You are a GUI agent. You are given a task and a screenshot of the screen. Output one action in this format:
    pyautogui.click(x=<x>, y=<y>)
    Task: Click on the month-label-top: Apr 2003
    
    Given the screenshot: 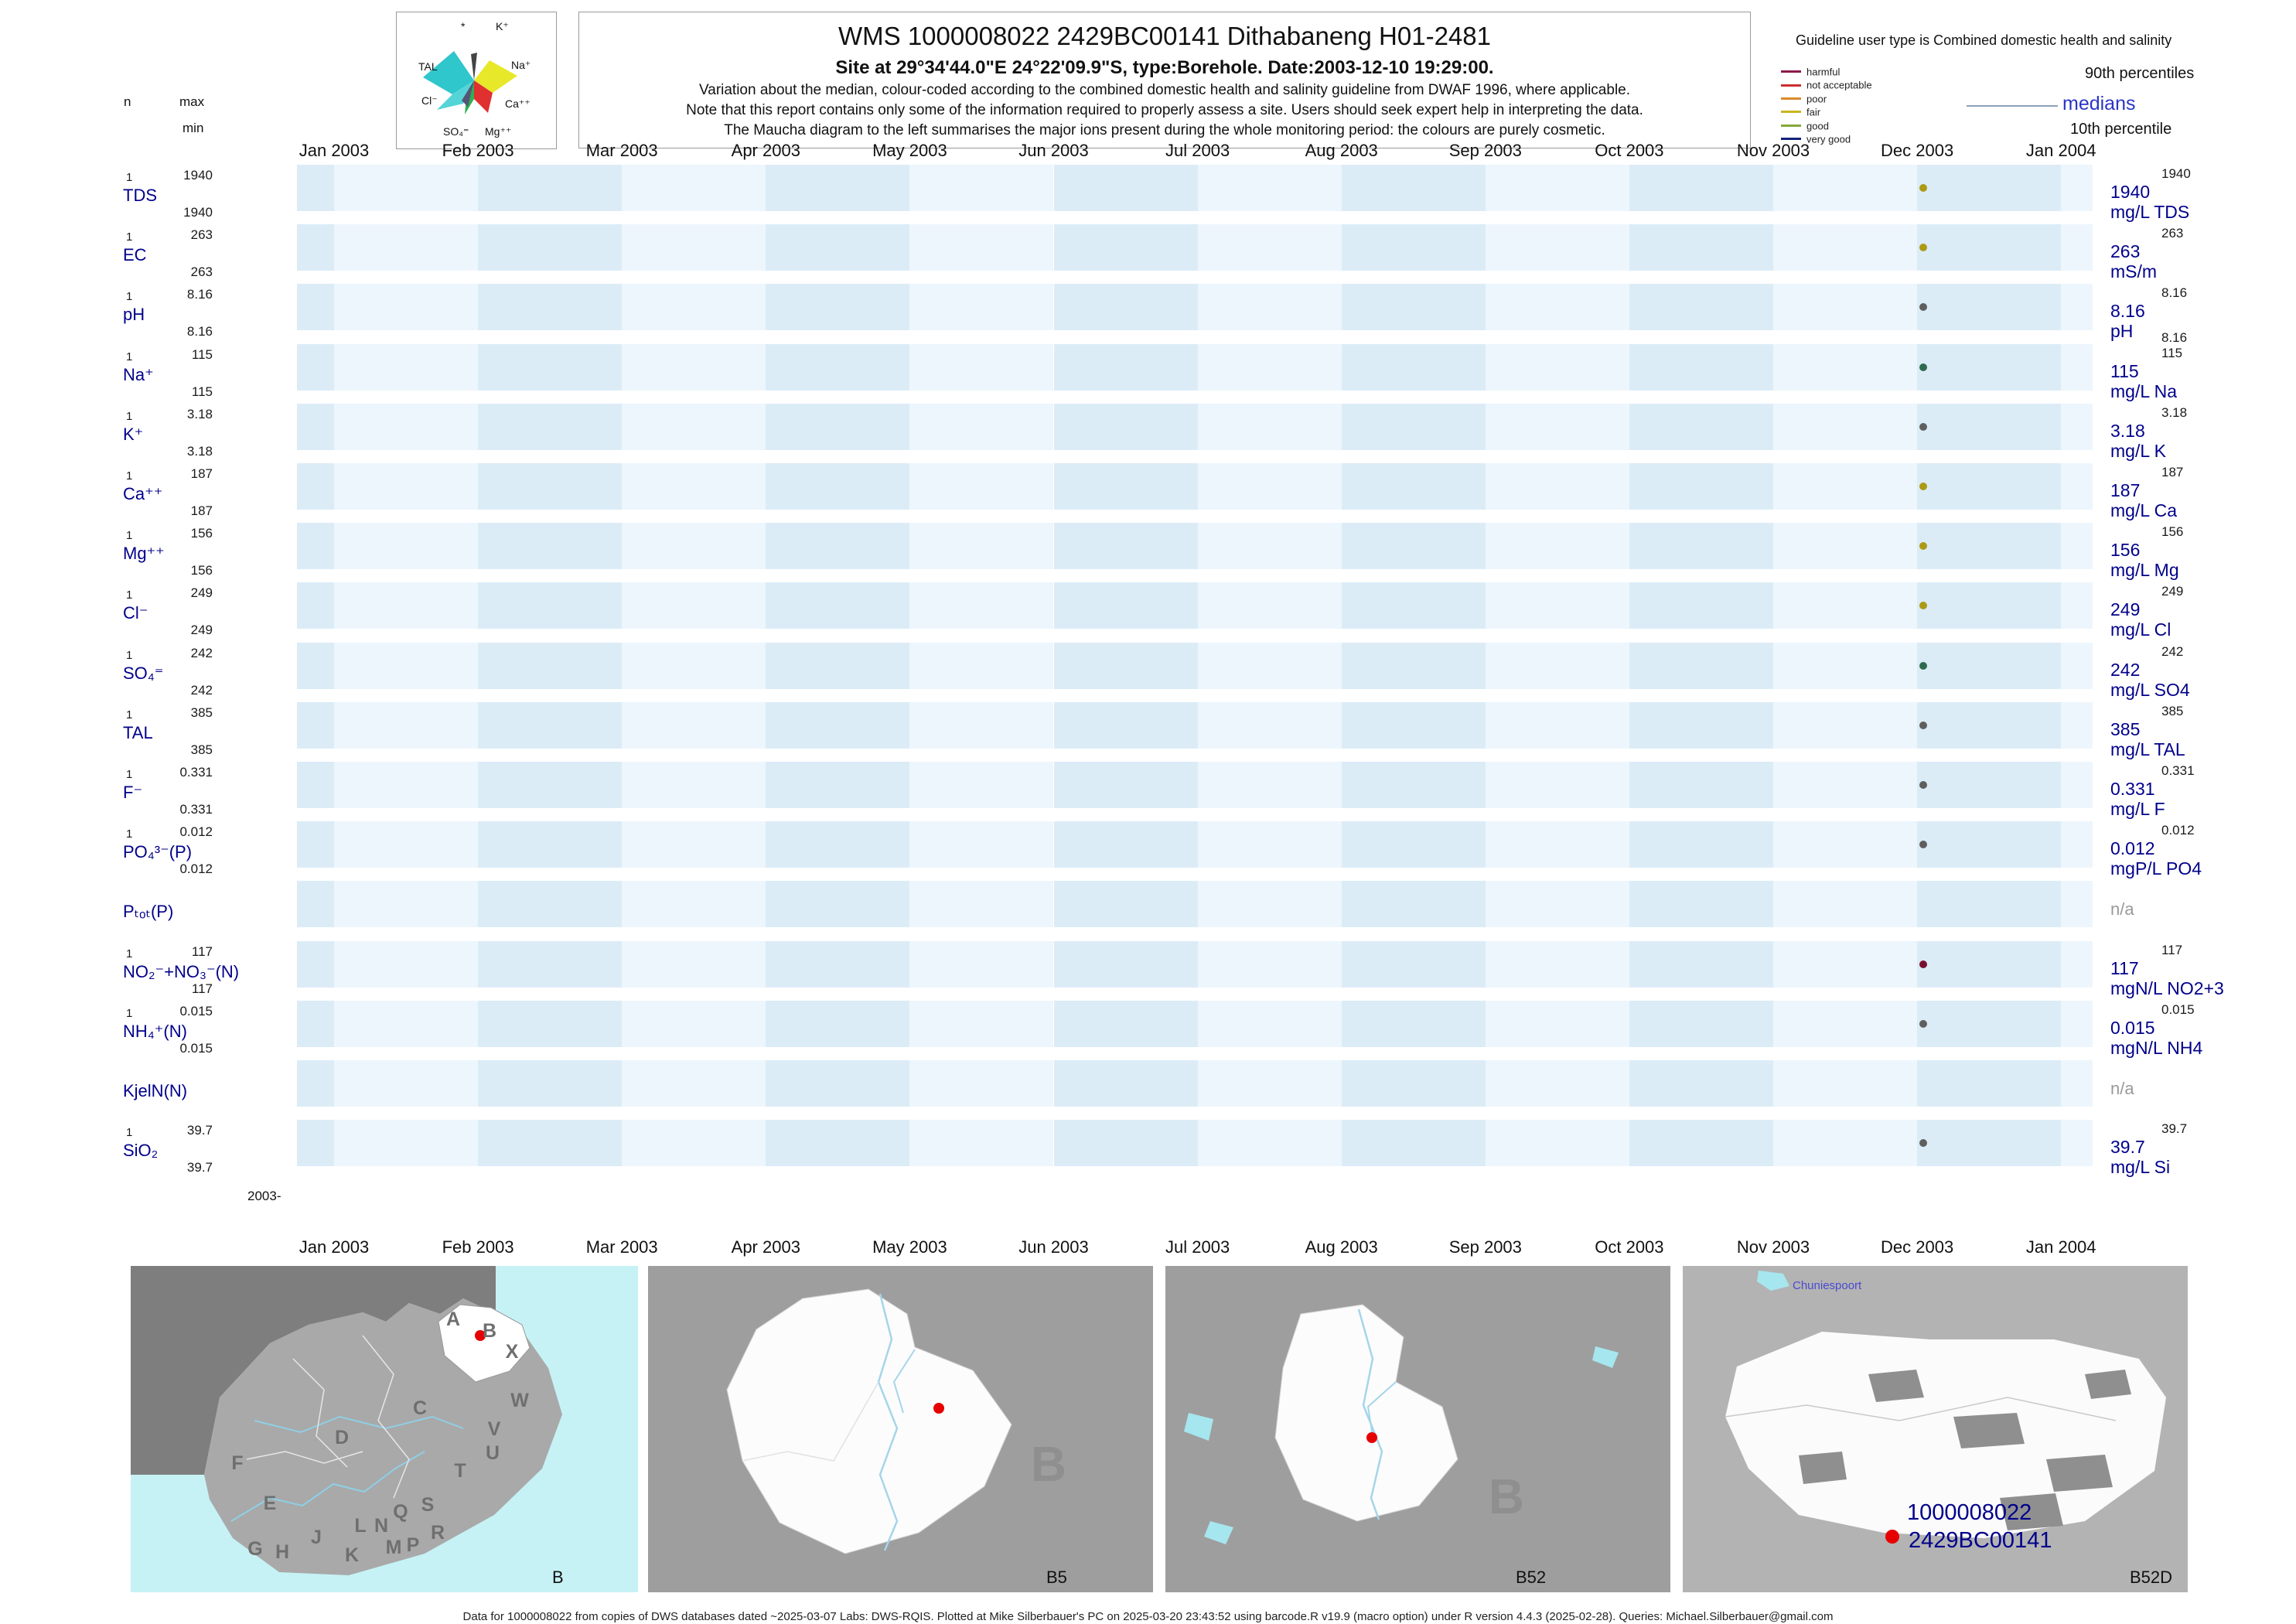 What is the action you would take?
    pyautogui.click(x=765, y=150)
    